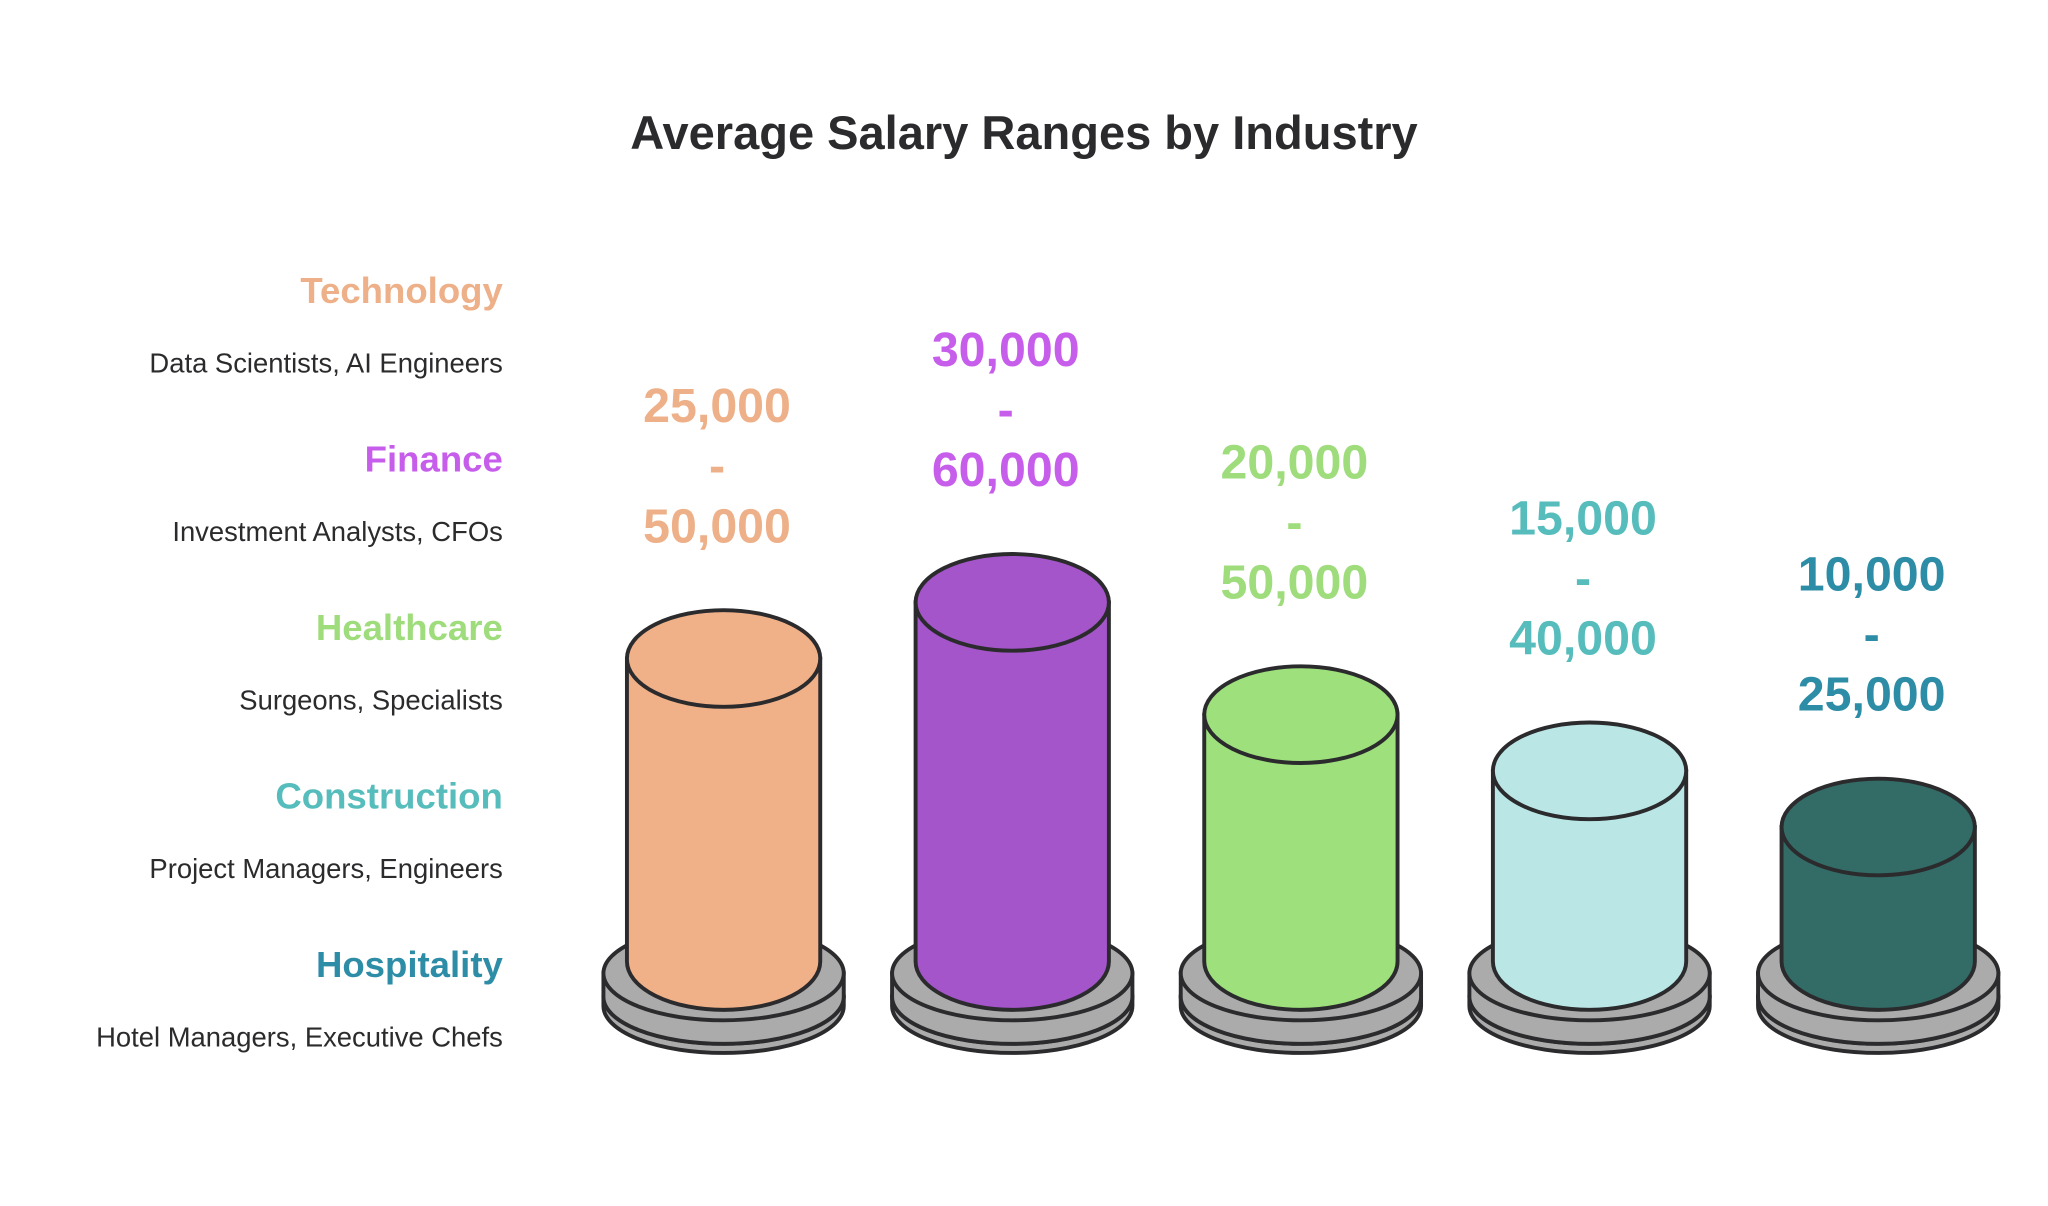 This screenshot has width=2048, height=1206. What do you see at coordinates (1006, 350) in the screenshot?
I see `value-label-low: 30,000` at bounding box center [1006, 350].